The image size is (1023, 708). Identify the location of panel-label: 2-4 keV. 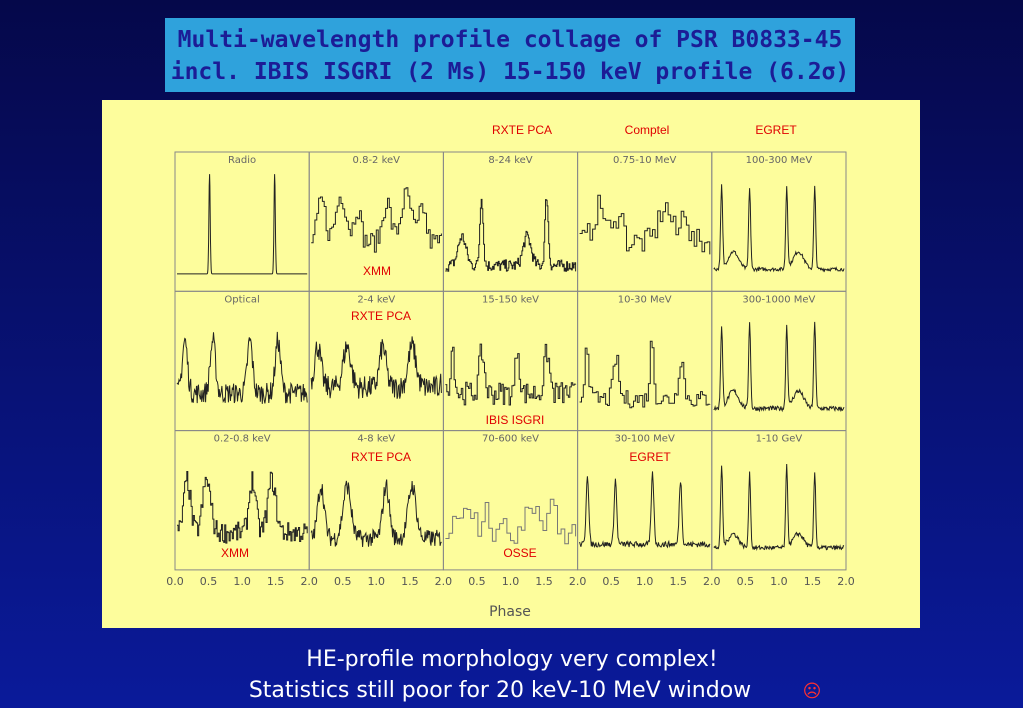
(376, 299).